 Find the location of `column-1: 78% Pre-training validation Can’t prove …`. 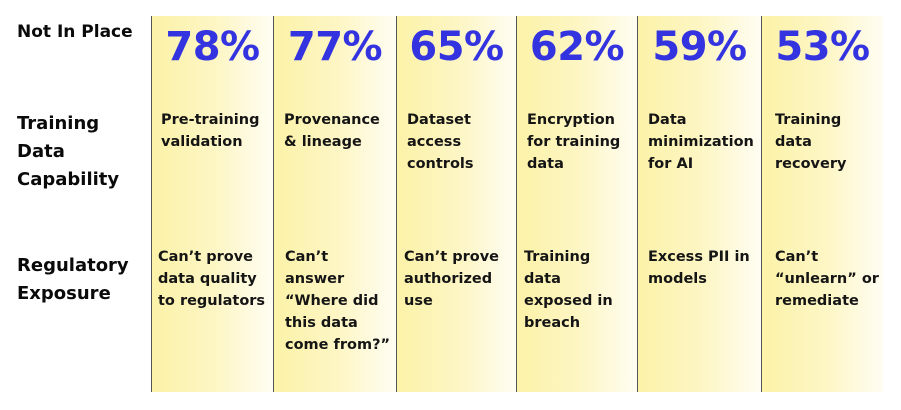

column-1: 78% Pre-training validation Can’t prove … is located at coordinates (212, 204).